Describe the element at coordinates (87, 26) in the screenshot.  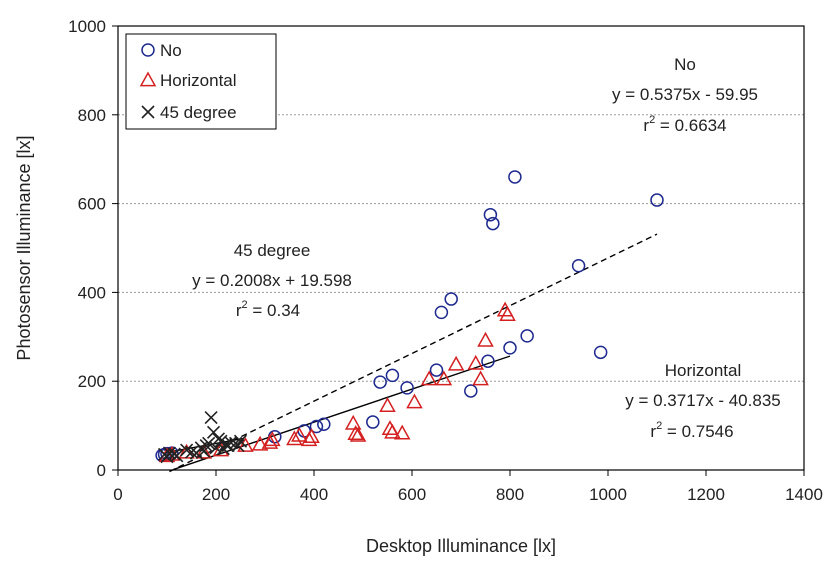
I see `y-tick-label-1000: 1000` at that location.